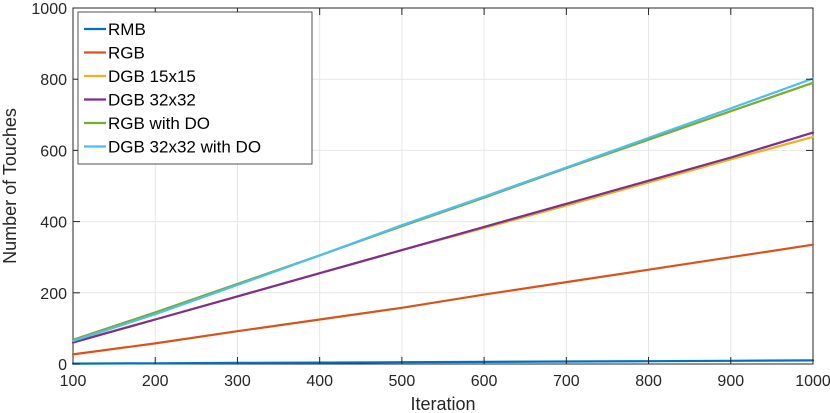 The image size is (830, 413). What do you see at coordinates (127, 29) in the screenshot?
I see `legend-label: RMB` at bounding box center [127, 29].